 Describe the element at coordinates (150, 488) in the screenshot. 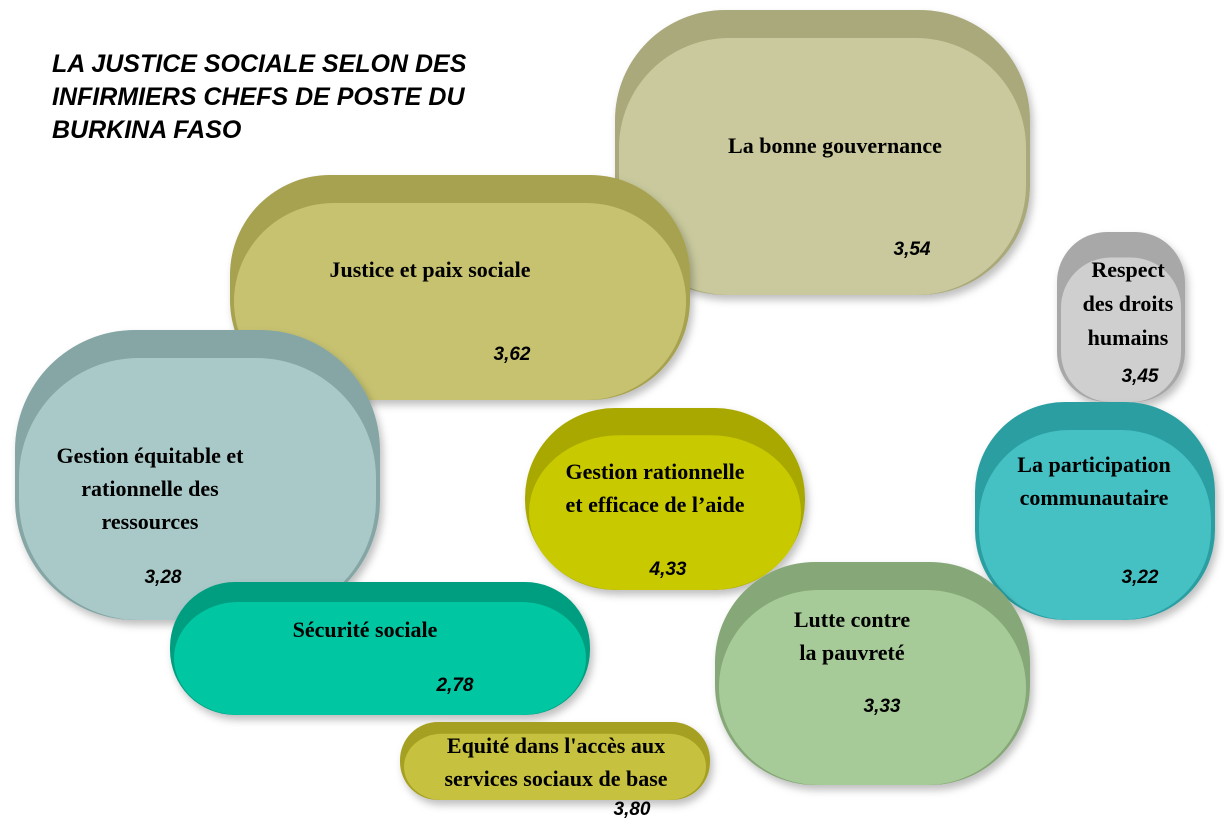

I see `node-label: rationnelle des` at that location.